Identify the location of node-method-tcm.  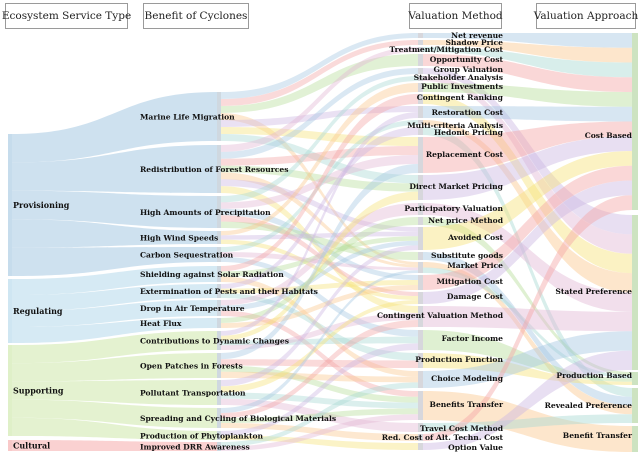
(420, 427).